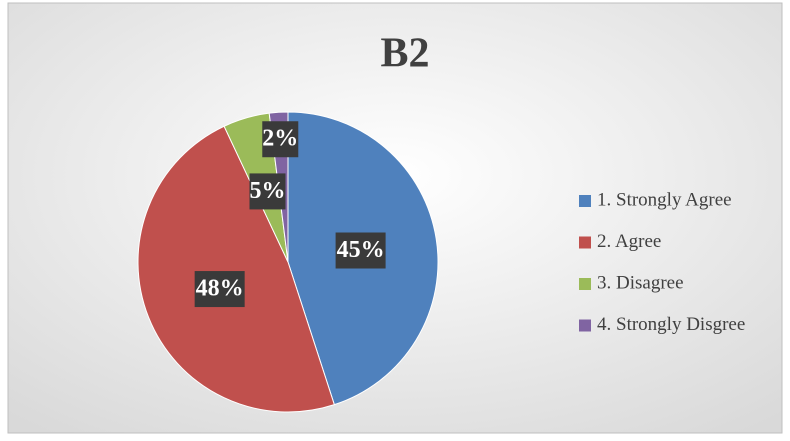 The image size is (790, 441). I want to click on legend-label: 2. Agree, so click(629, 241).